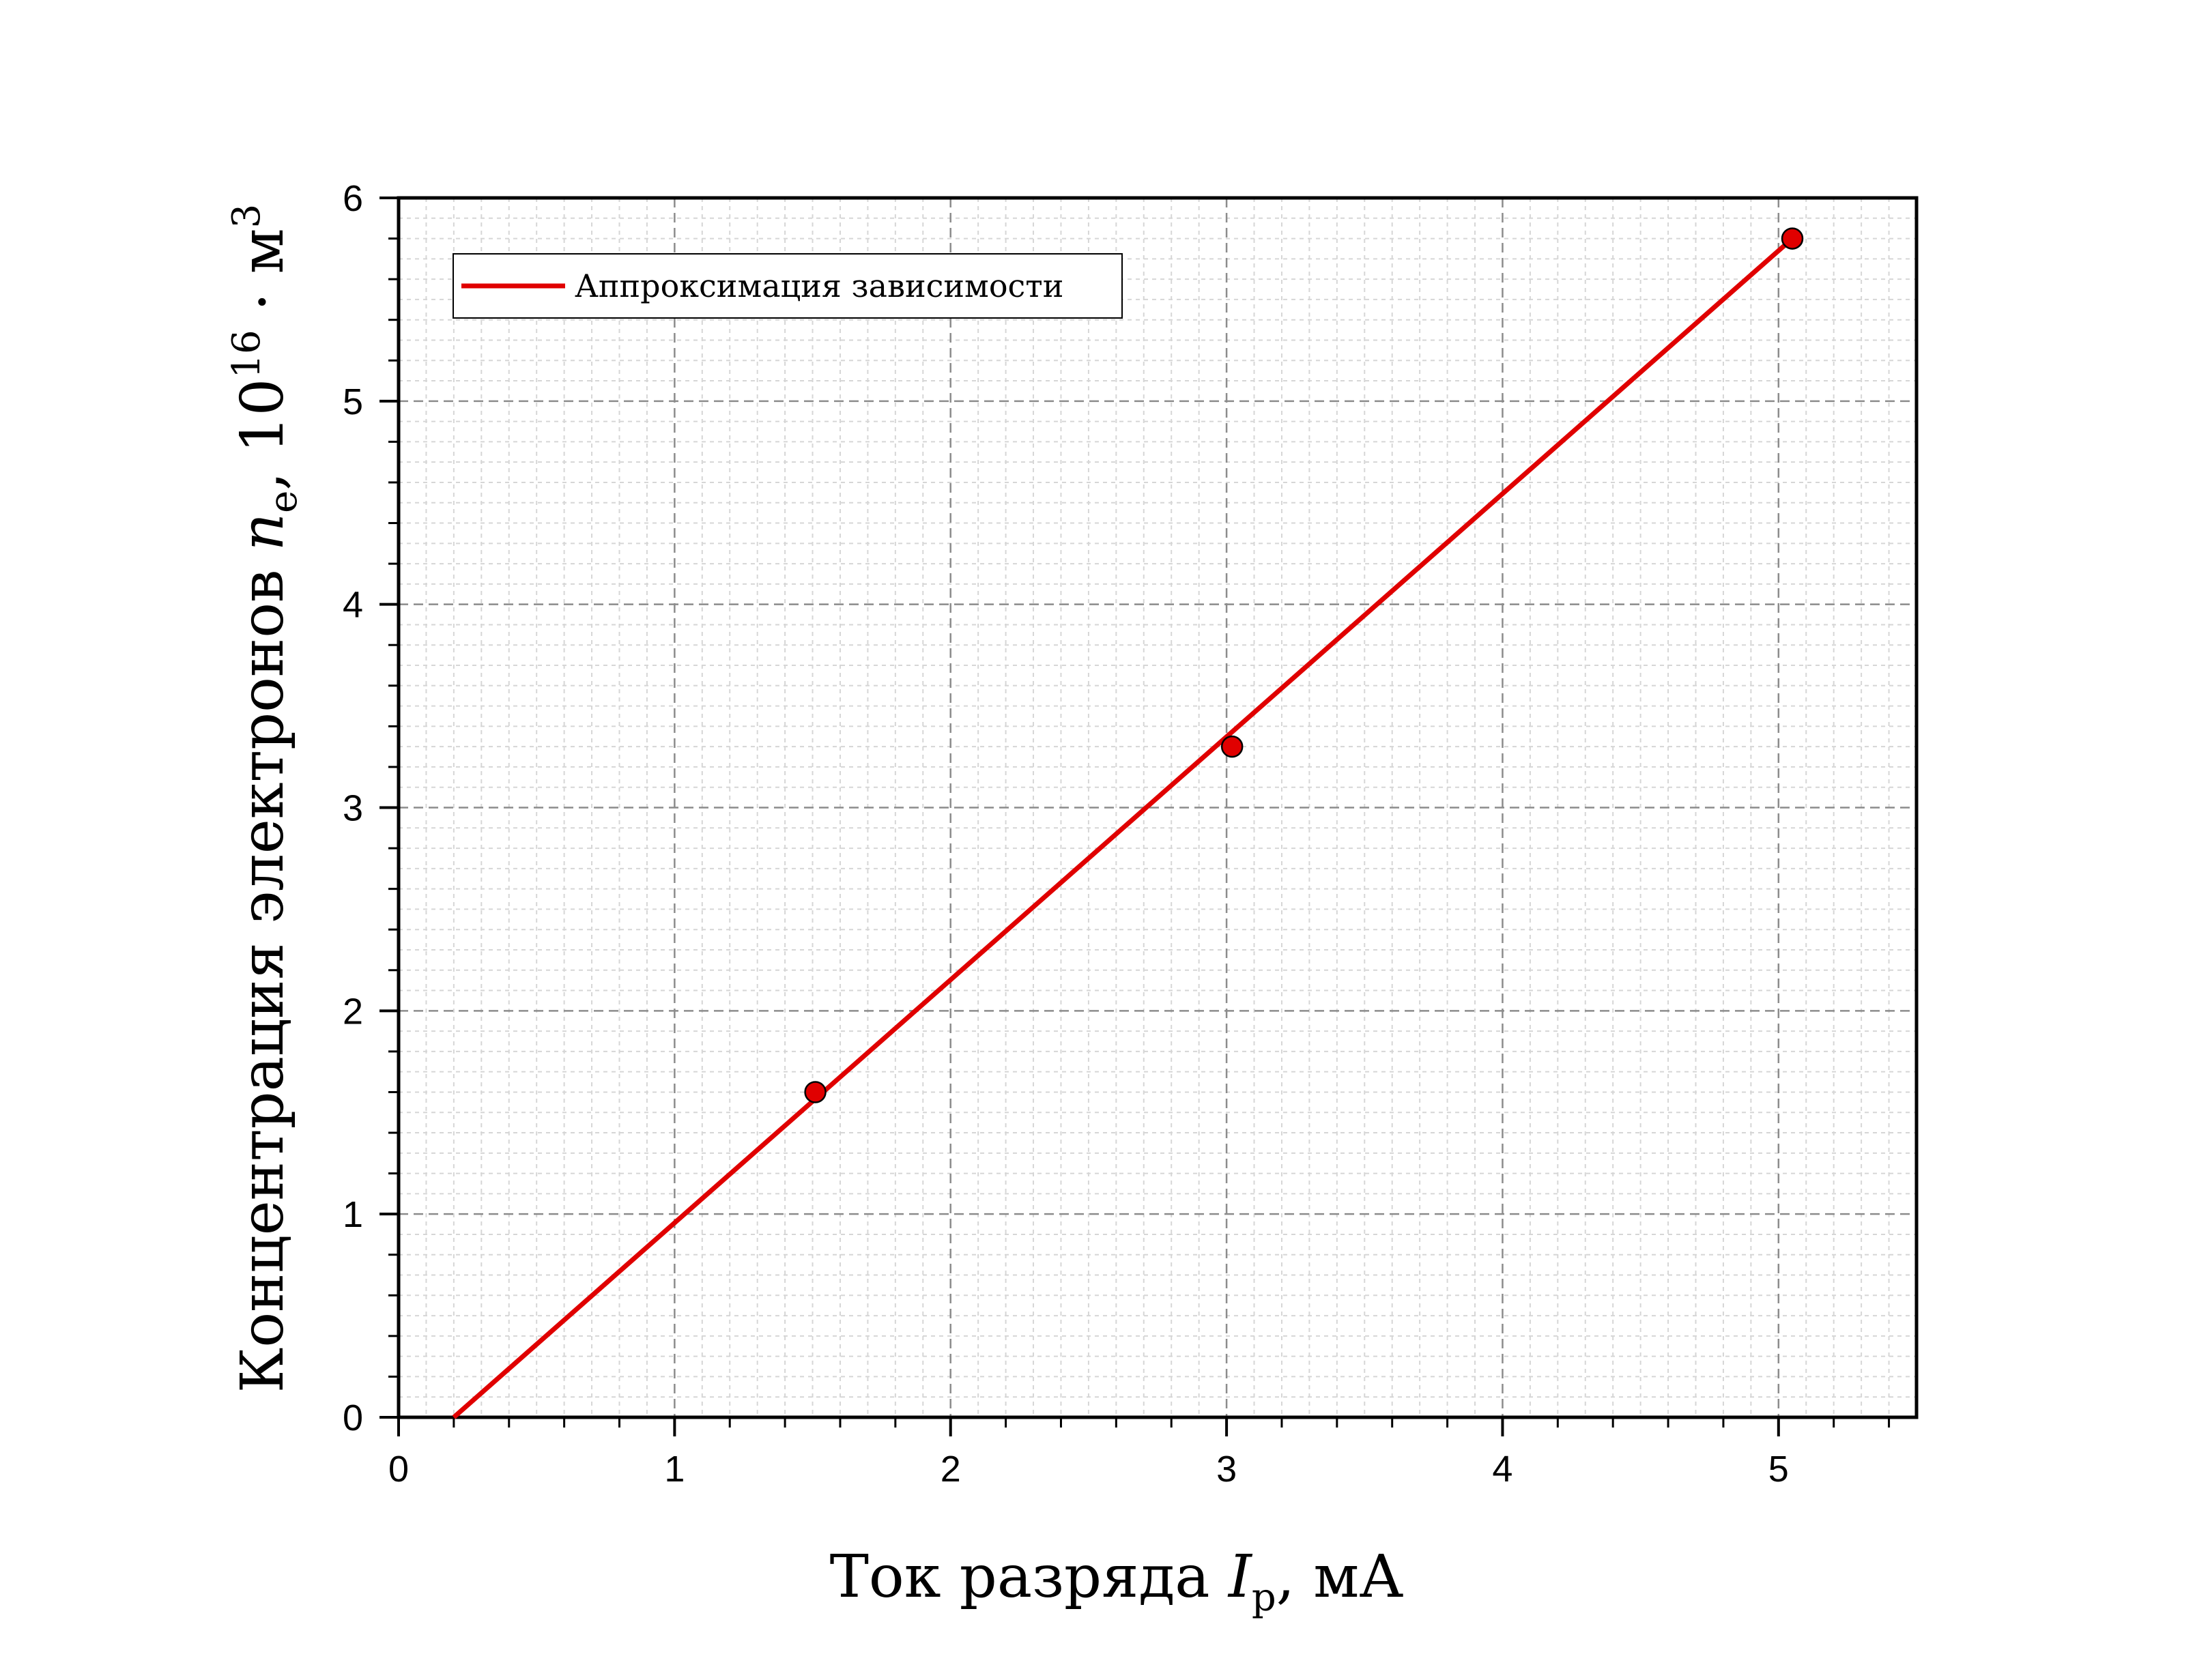 Image resolution: width=2195 pixels, height=1680 pixels. Describe the element at coordinates (951, 1469) in the screenshot. I see `x-tick-label: 2` at that location.